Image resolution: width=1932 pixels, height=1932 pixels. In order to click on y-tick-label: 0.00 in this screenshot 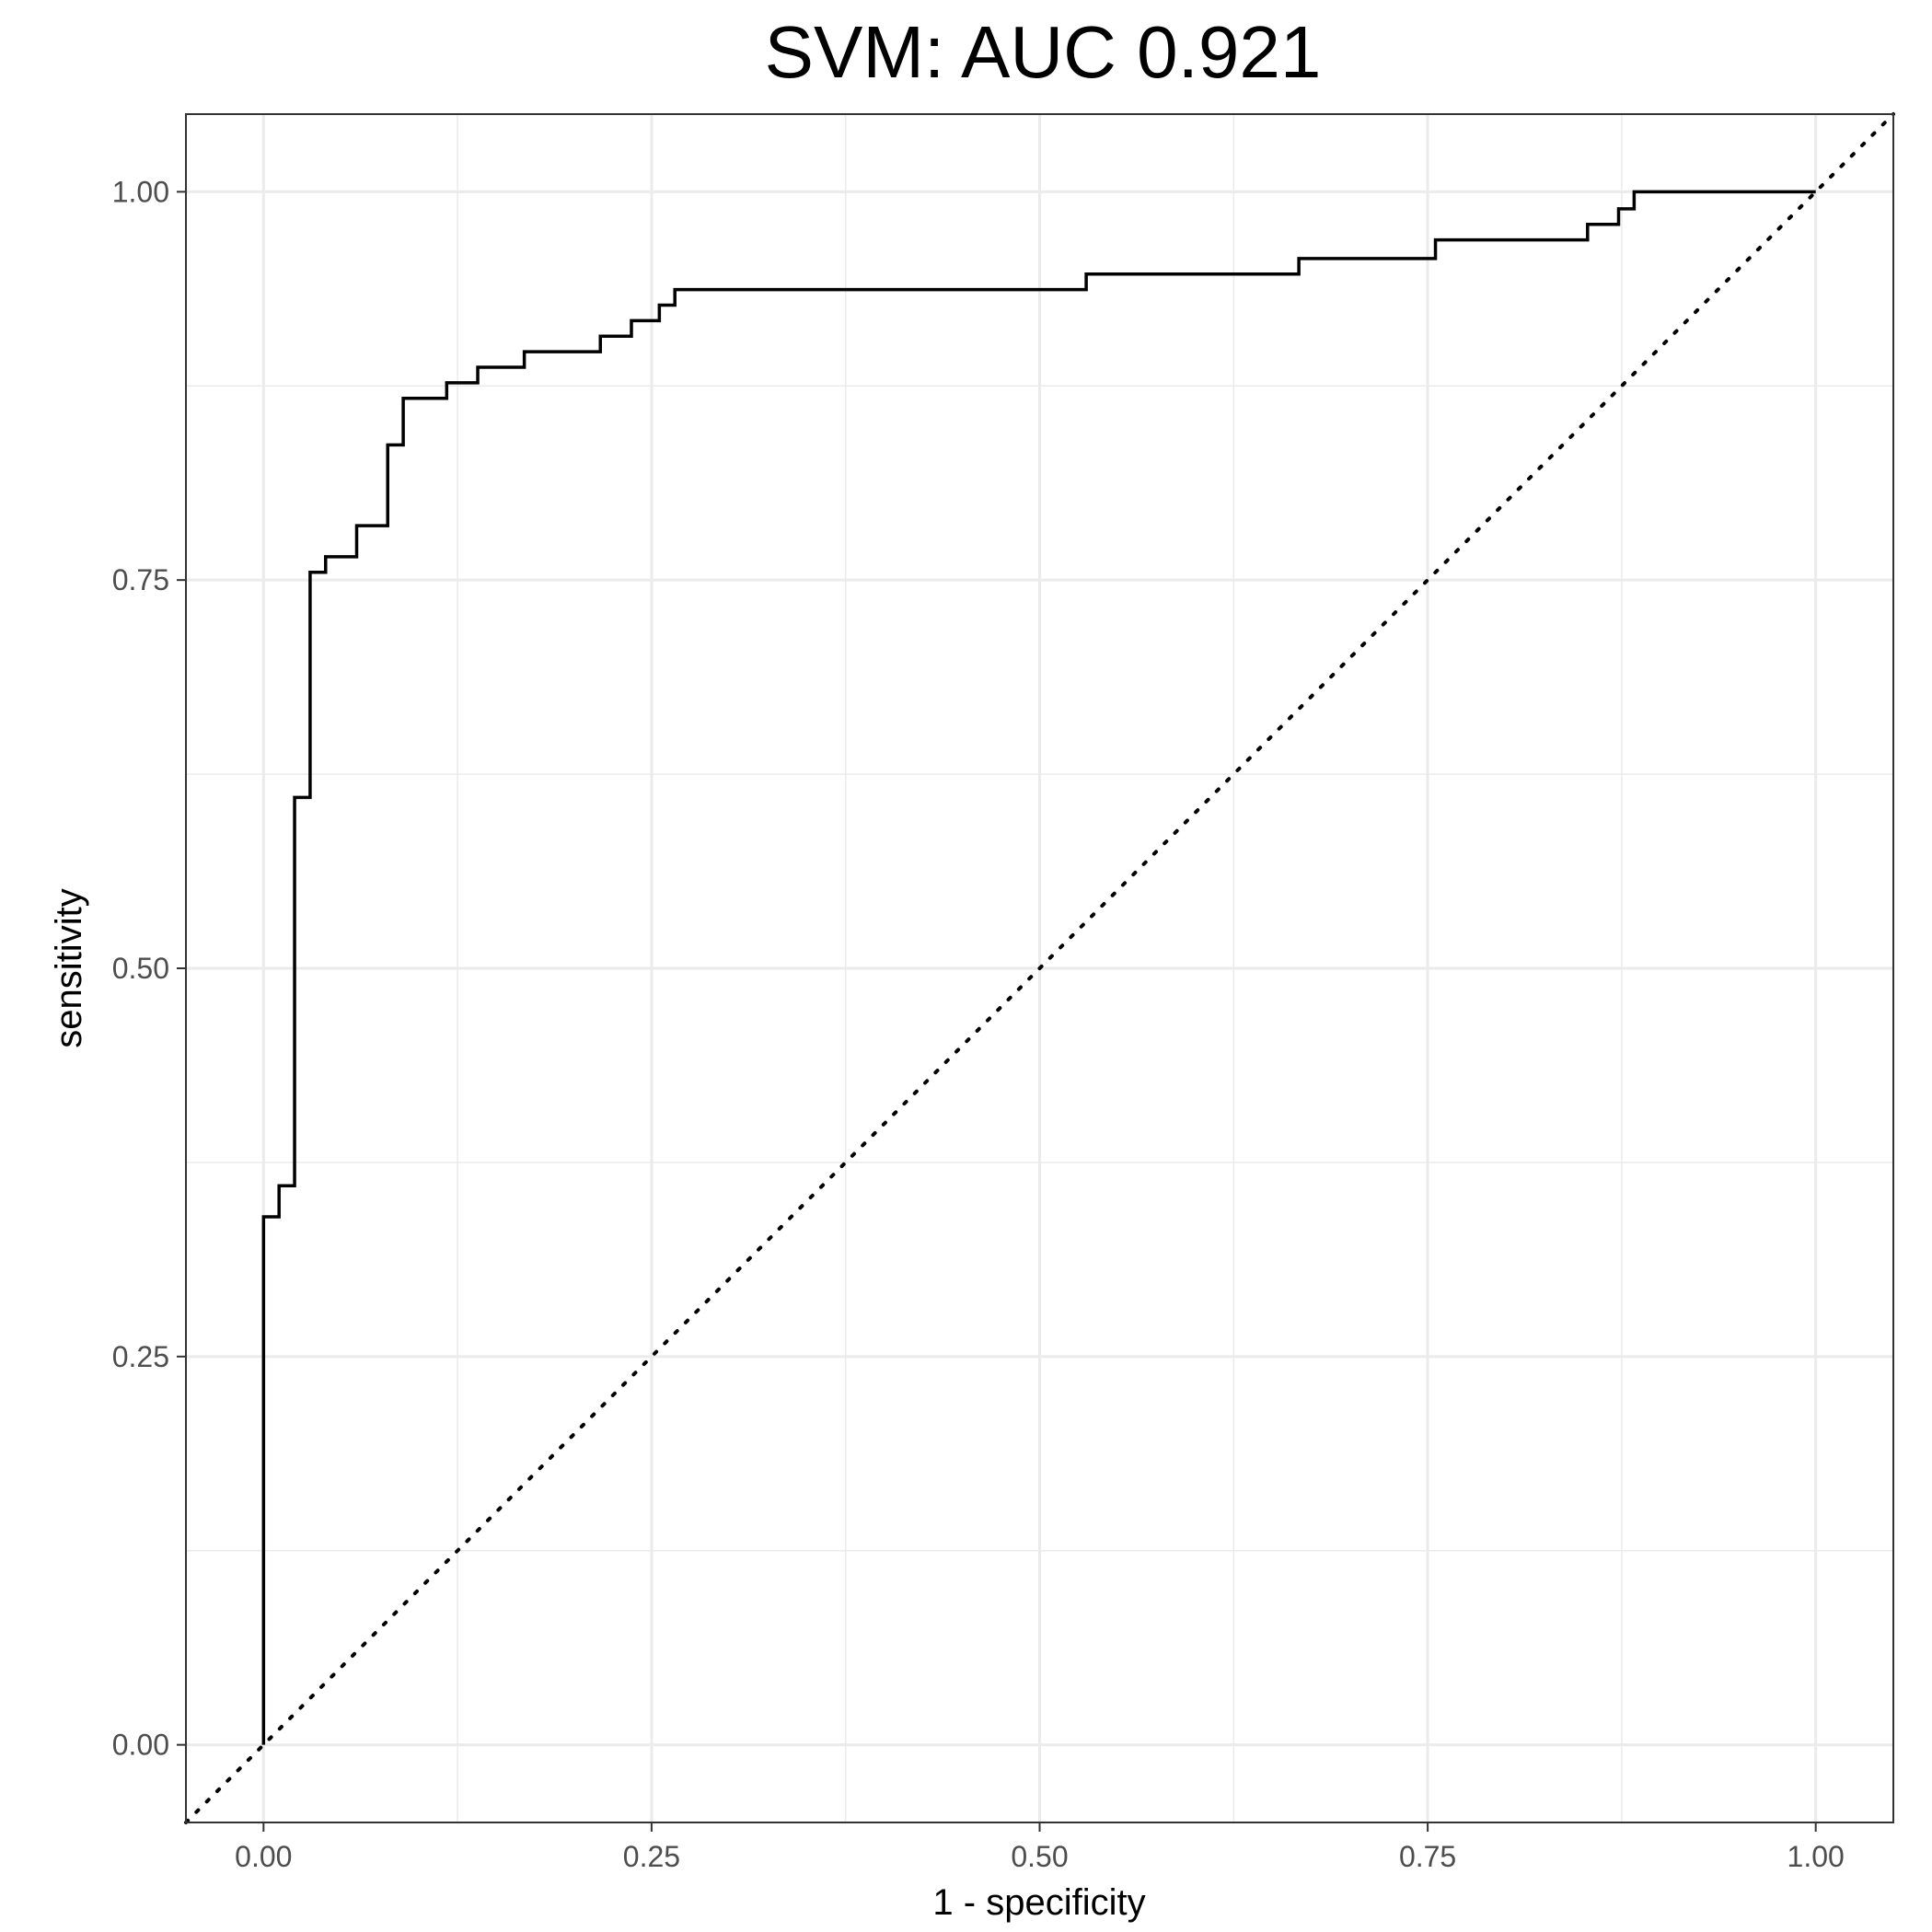, I will do `click(140, 1746)`.